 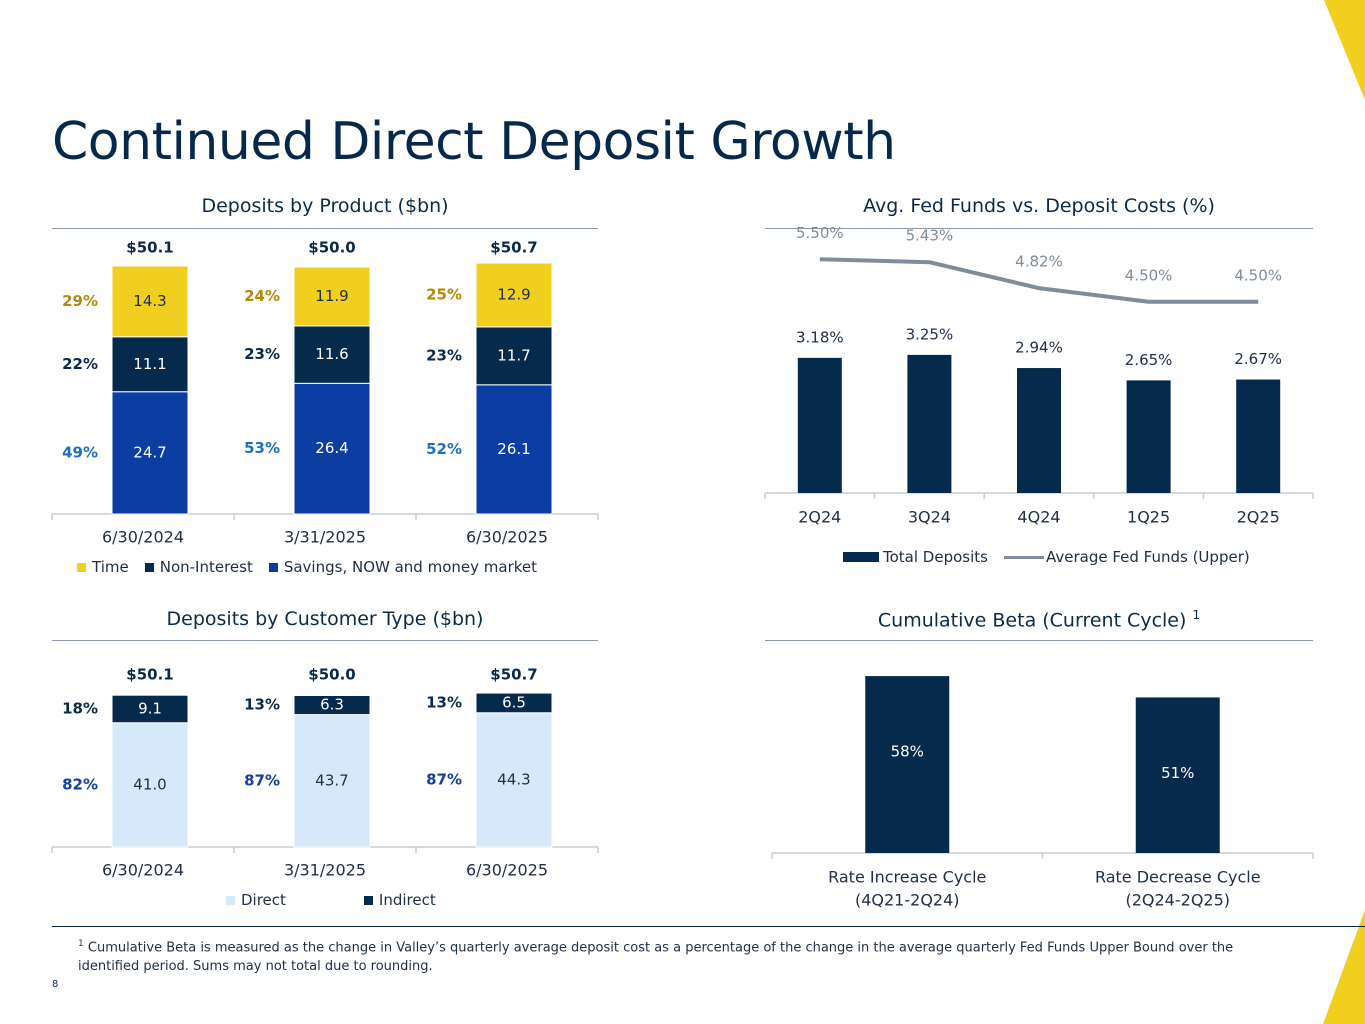 What do you see at coordinates (149, 452) in the screenshot?
I see `data-label-0-0-0: 24.7` at bounding box center [149, 452].